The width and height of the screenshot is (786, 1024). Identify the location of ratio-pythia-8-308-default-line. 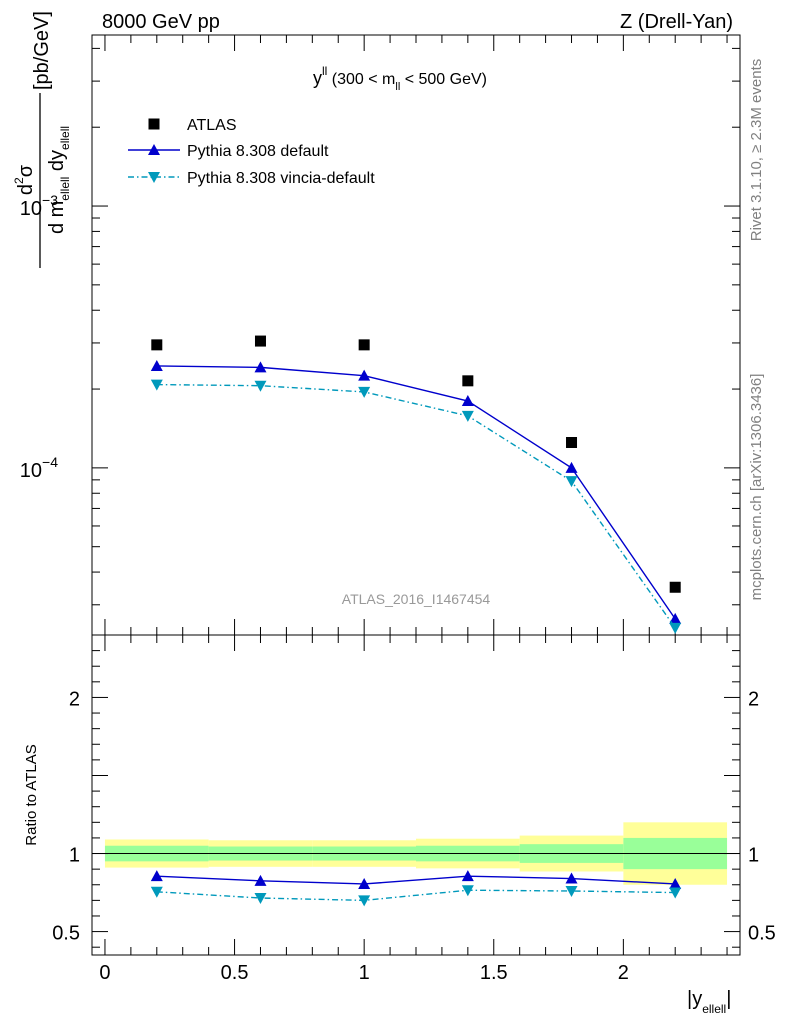
(416, 880).